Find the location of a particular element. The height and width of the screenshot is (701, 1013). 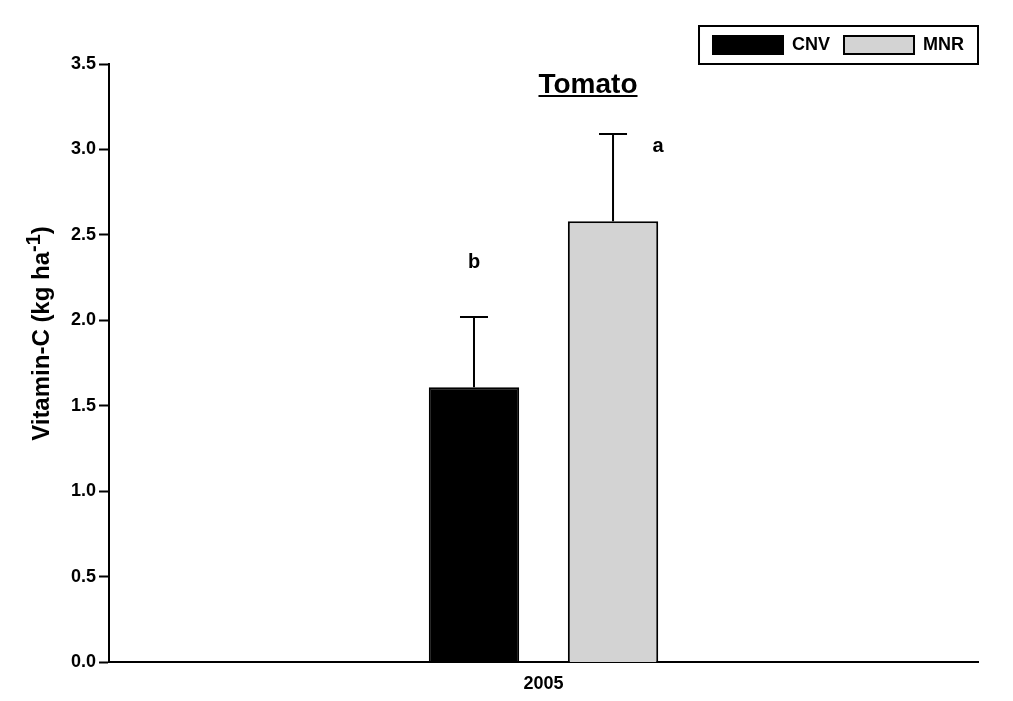

y-tick-label: 2.0 is located at coordinates (83, 319).